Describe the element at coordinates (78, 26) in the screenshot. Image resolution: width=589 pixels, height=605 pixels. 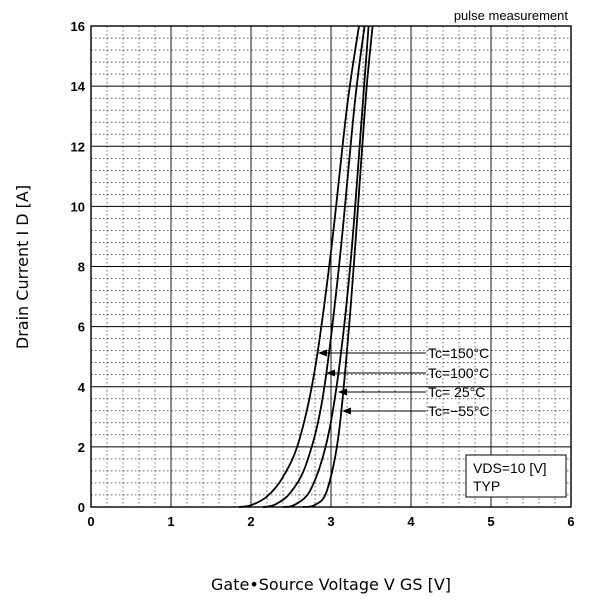
I see `y-tick-label: 16` at that location.